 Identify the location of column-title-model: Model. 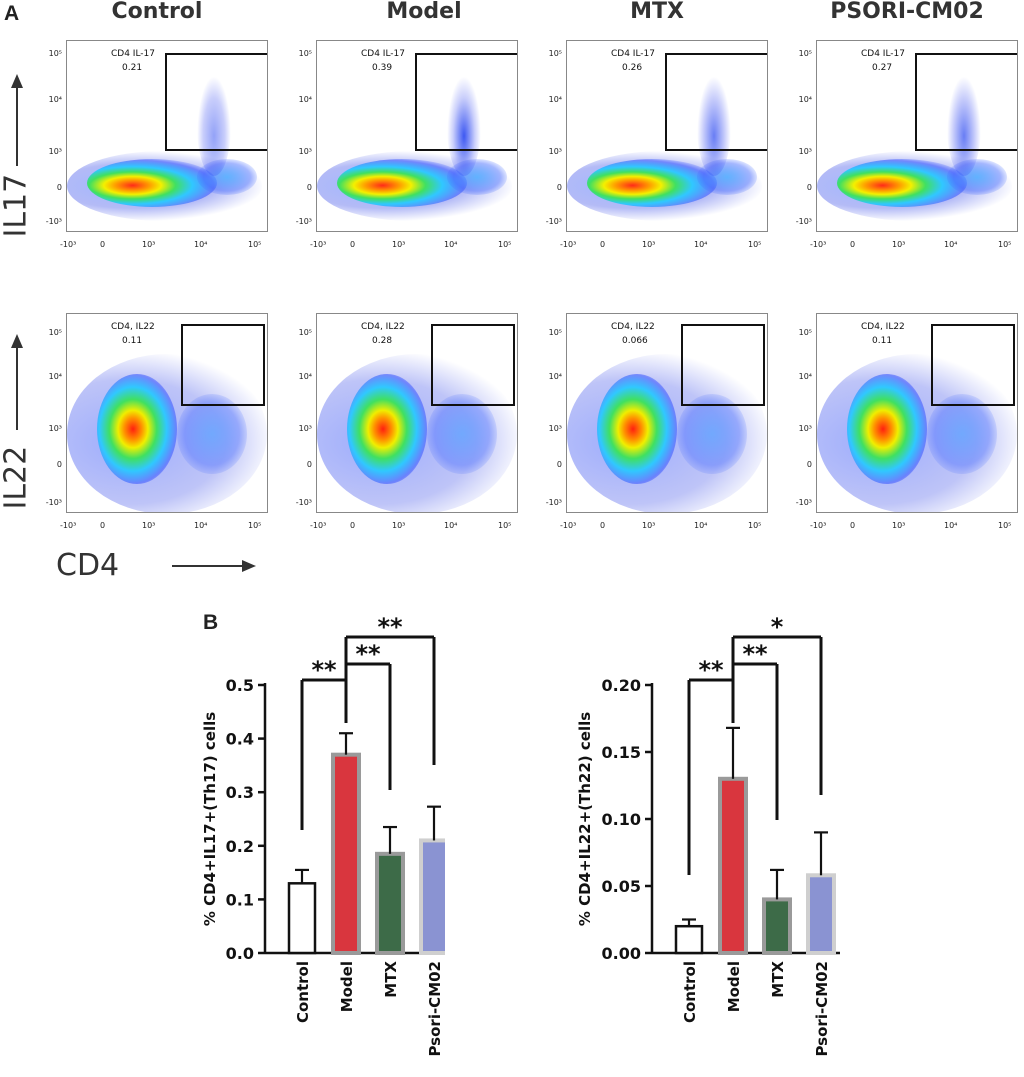
(424, 12).